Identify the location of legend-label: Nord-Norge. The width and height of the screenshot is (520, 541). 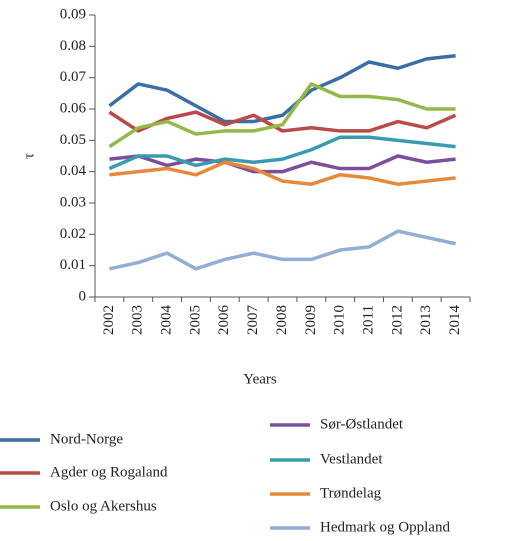
(86, 439).